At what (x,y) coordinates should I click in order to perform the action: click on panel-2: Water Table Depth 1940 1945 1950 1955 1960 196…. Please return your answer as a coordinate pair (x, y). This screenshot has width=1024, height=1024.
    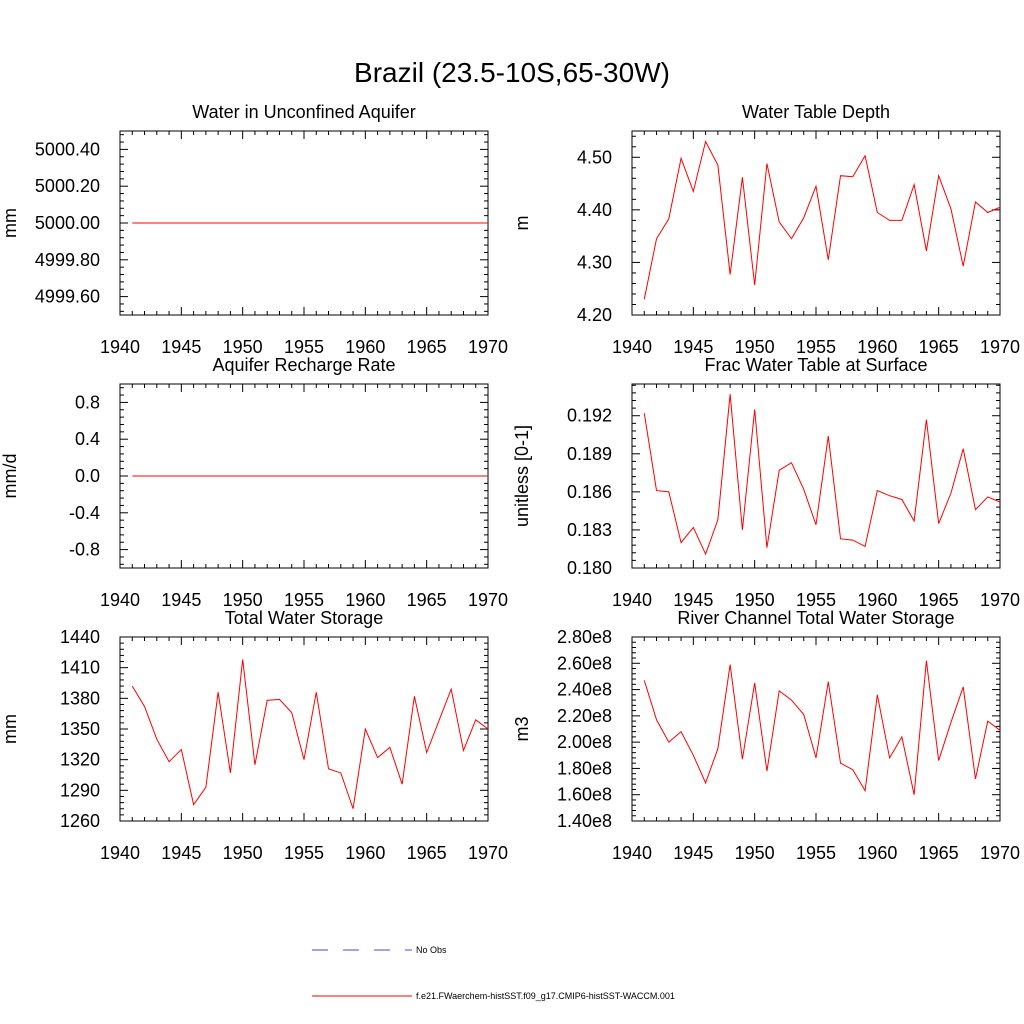
    Looking at the image, I should click on (766, 229).